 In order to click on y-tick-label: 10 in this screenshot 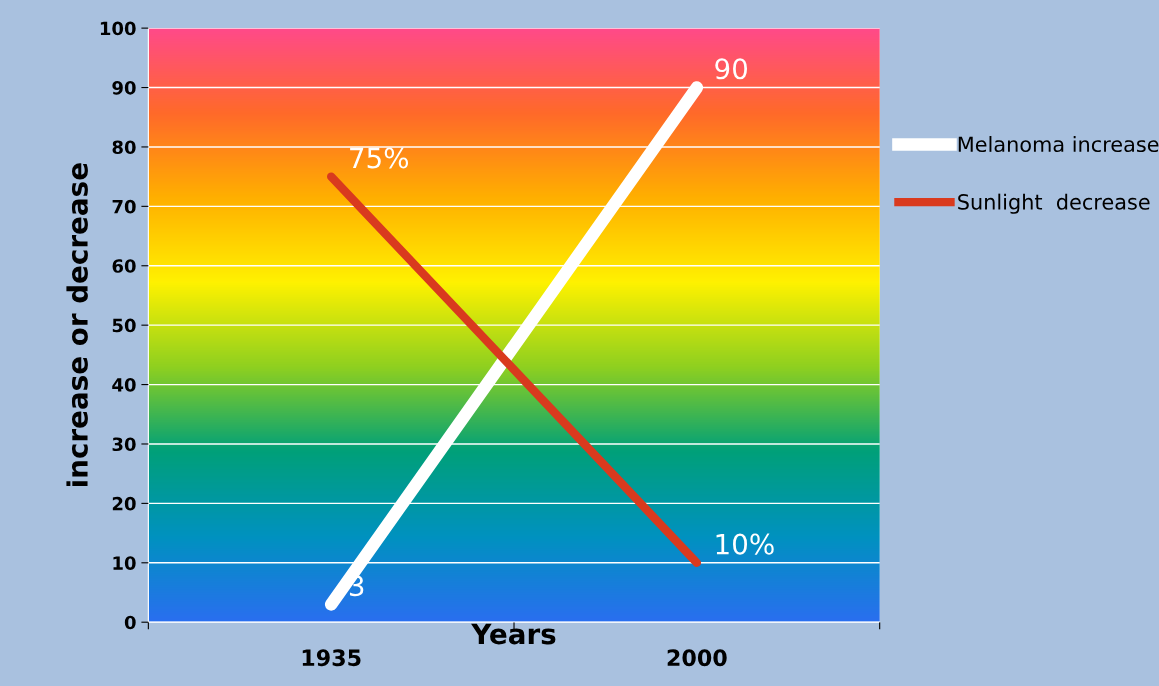, I will do `click(124, 563)`.